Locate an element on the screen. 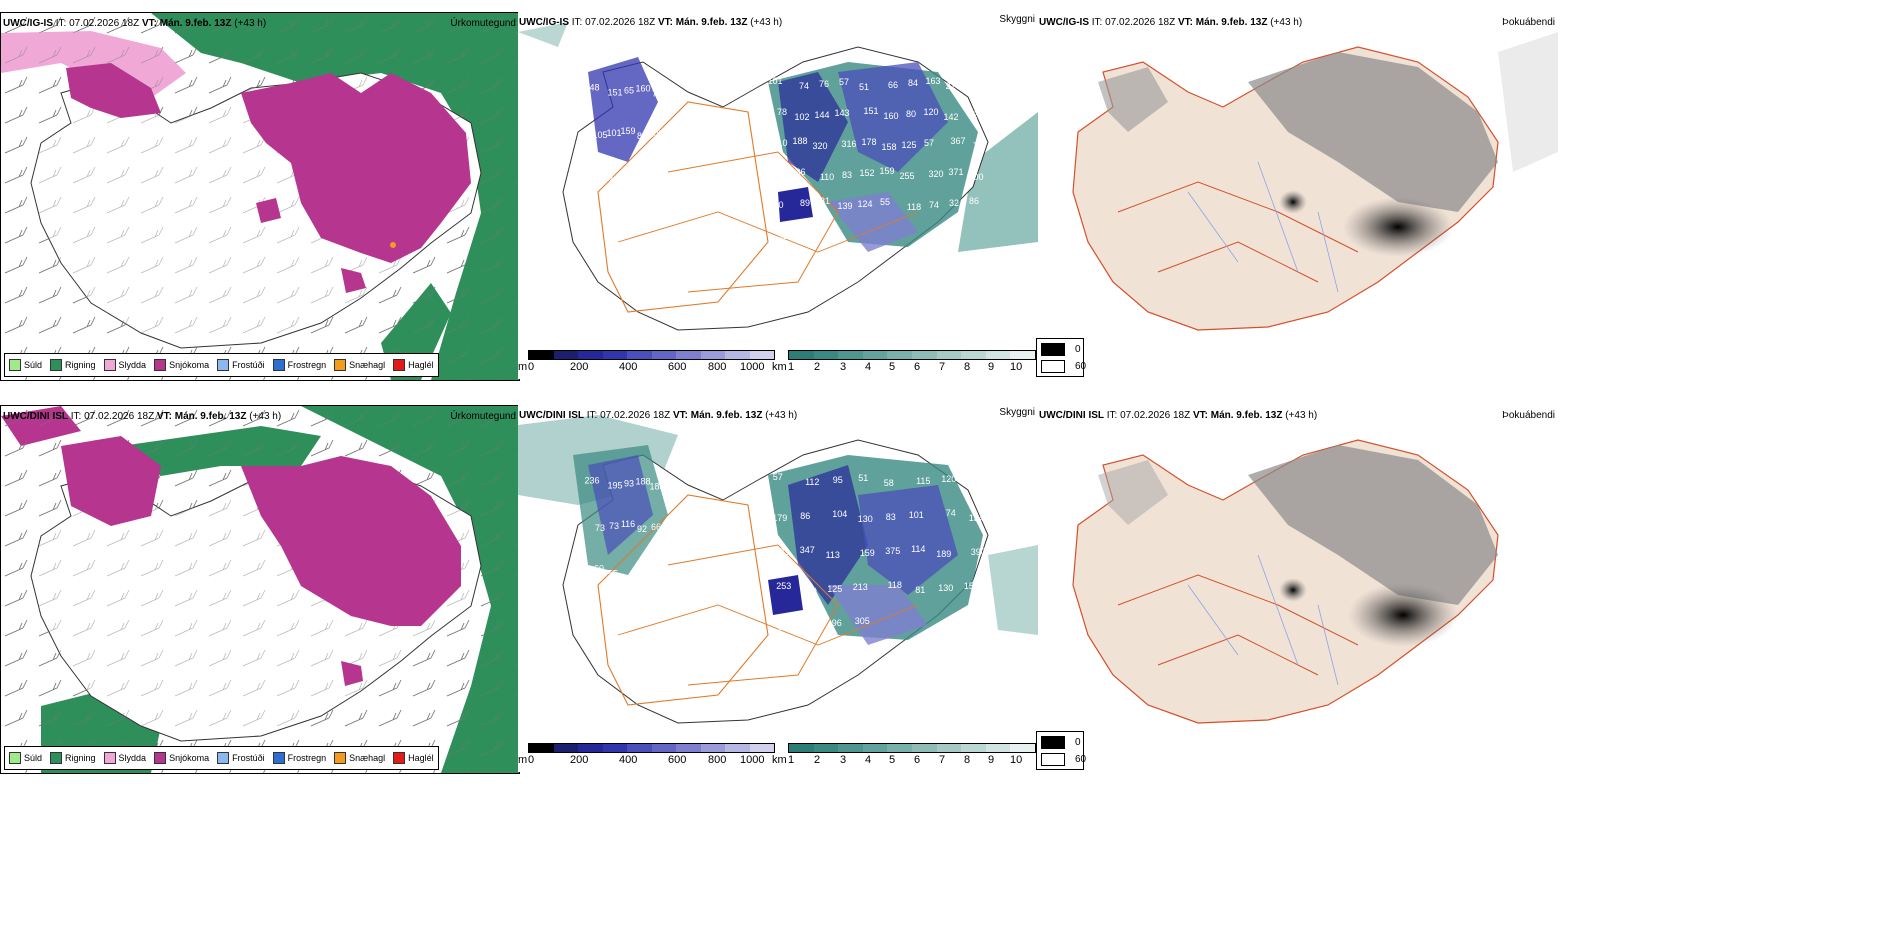  precip-type-map-ig is located at coordinates (260, 196).